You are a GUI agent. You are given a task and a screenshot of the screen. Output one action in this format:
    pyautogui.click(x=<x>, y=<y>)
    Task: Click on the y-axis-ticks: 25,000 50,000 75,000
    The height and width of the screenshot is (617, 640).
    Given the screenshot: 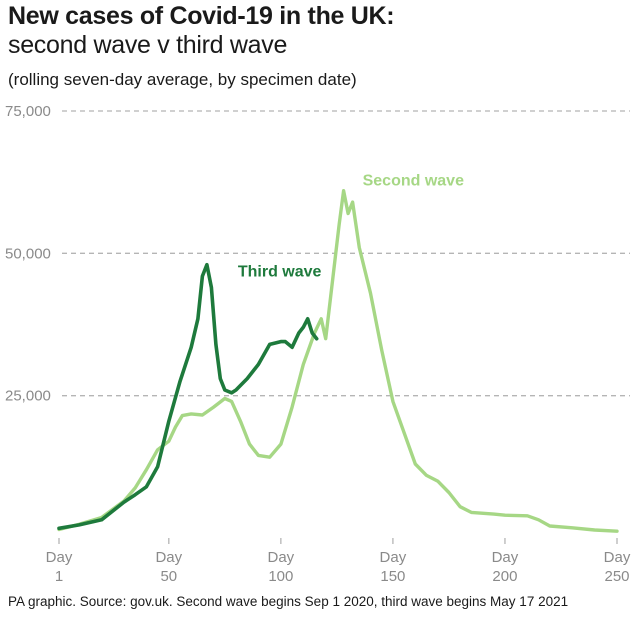 What is the action you would take?
    pyautogui.click(x=28, y=254)
    